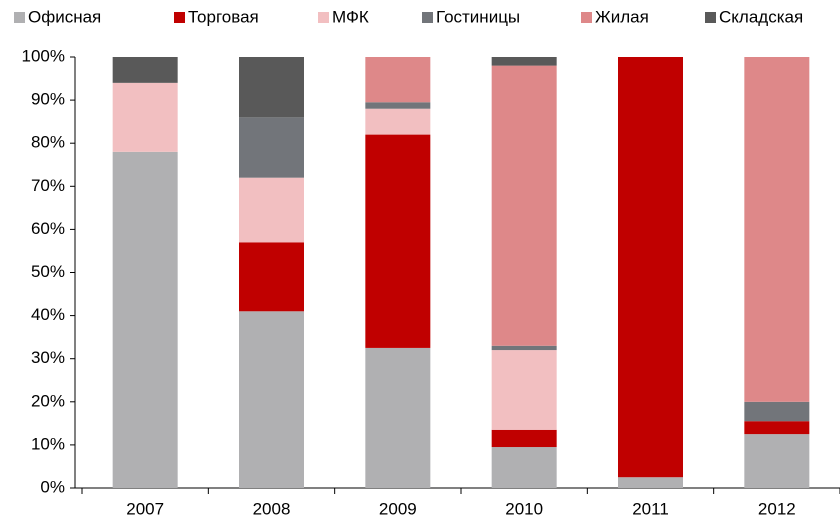 This screenshot has height=527, width=840. What do you see at coordinates (777, 508) in the screenshot?
I see `x-tick-label: 2012` at bounding box center [777, 508].